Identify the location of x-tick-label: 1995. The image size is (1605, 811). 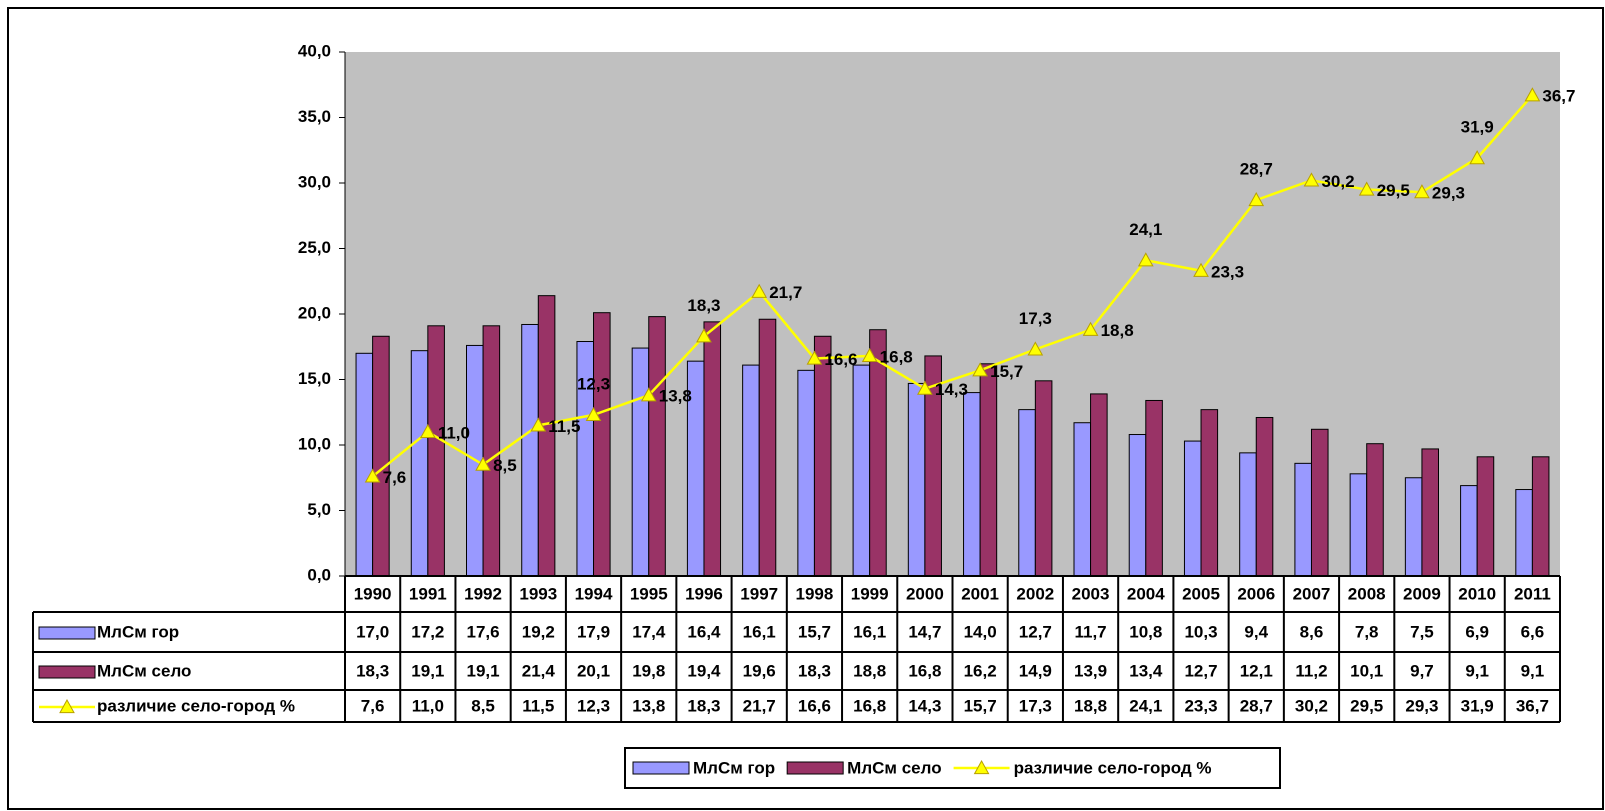
(649, 593).